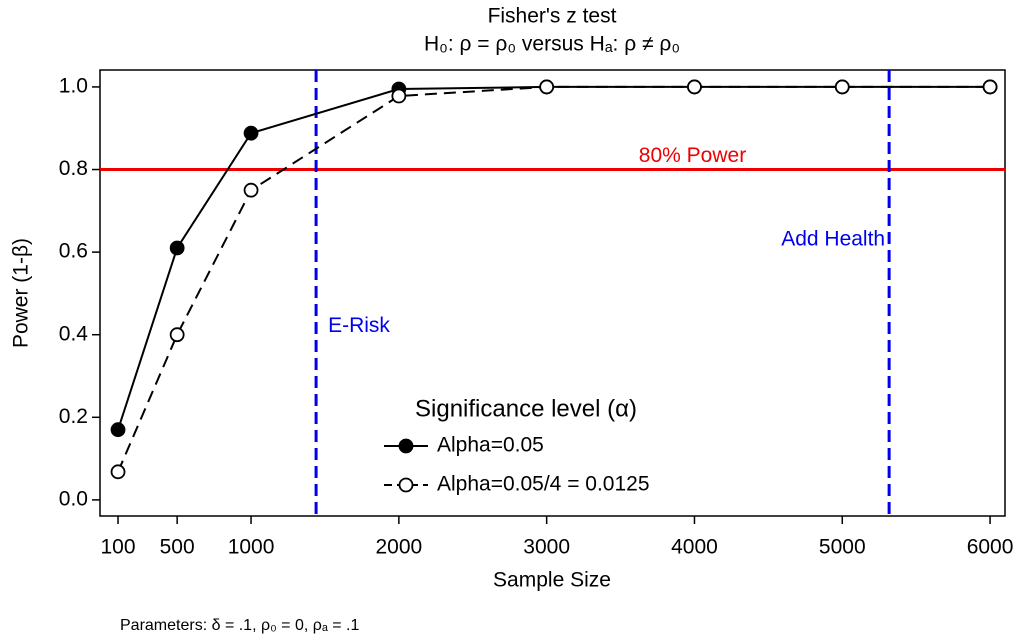 This screenshot has height=644, width=1021. I want to click on x-tick-label: 4000, so click(694, 547).